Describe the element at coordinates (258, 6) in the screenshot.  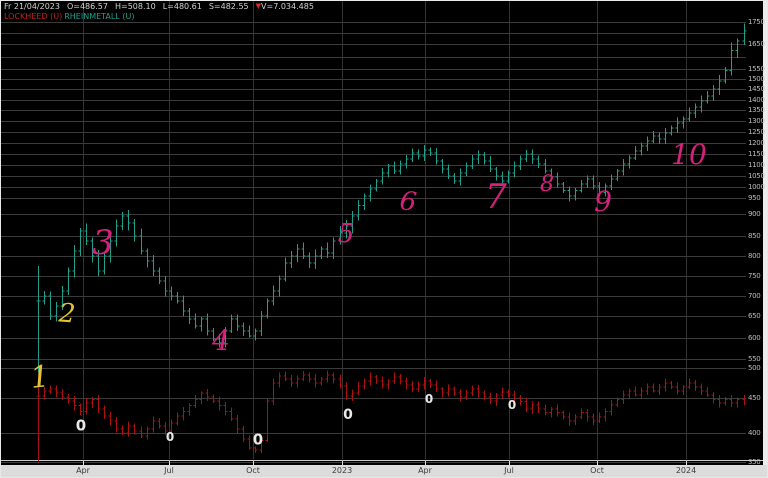
I see `down-arrow-icon: ▼` at that location.